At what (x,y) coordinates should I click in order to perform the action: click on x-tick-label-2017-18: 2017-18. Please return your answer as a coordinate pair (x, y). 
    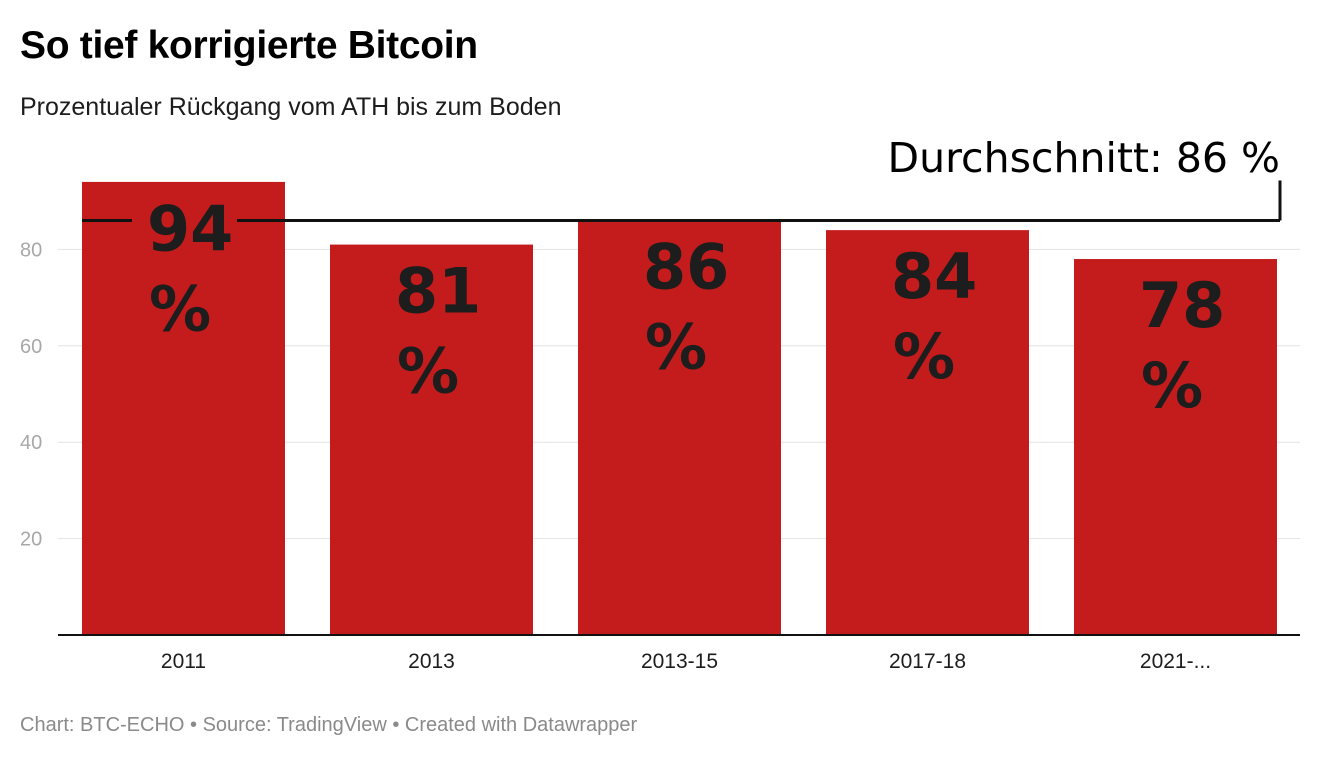
    Looking at the image, I should click on (927, 661).